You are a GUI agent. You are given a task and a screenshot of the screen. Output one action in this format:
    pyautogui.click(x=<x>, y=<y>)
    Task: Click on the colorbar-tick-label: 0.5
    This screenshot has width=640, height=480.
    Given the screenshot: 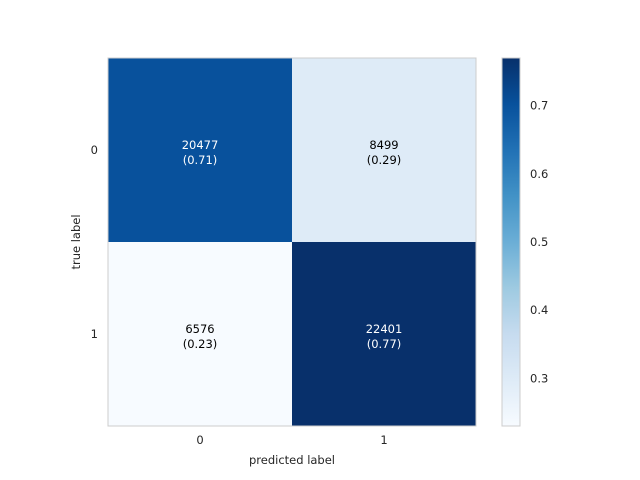 What is the action you would take?
    pyautogui.click(x=539, y=242)
    